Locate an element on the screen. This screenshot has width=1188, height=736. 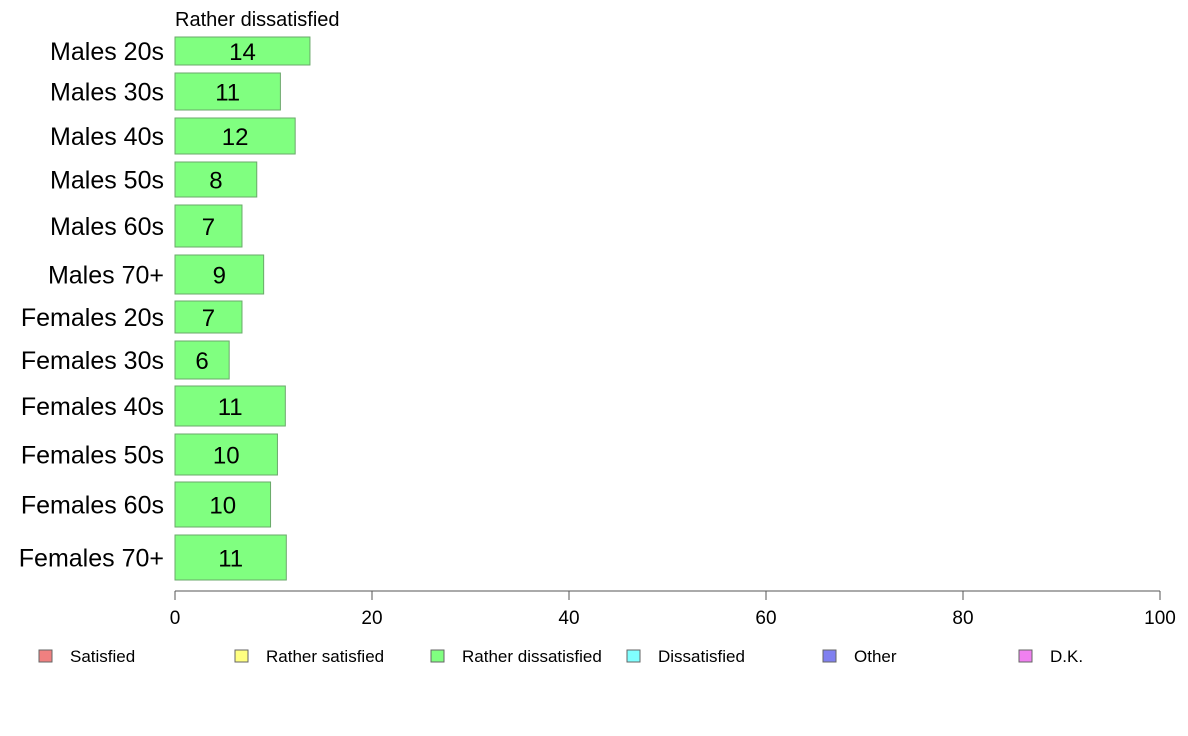
category-label: Females 40s is located at coordinates (92, 407).